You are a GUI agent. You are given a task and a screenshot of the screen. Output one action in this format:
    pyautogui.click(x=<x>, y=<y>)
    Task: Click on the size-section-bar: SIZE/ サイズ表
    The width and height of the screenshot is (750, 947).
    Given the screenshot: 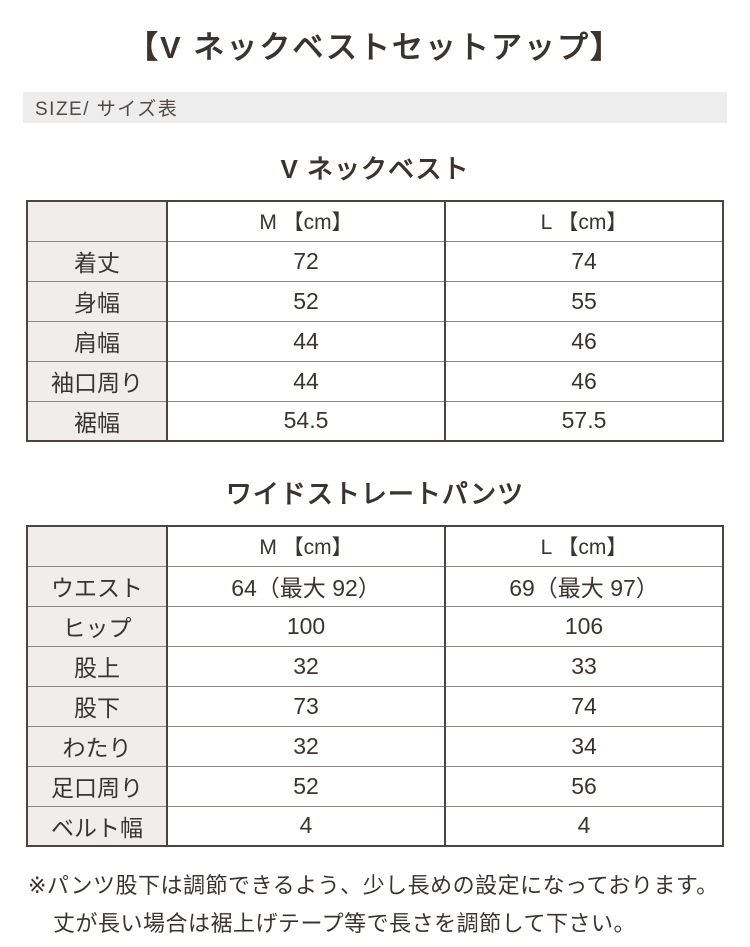 What is the action you would take?
    pyautogui.click(x=375, y=107)
    